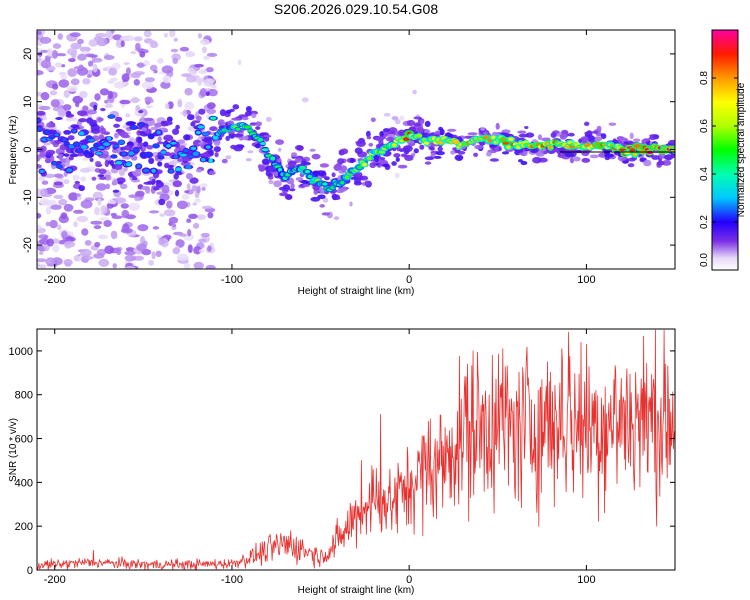 The height and width of the screenshot is (600, 750). Describe the element at coordinates (718, 171) in the screenshot. I see `colorbar-ticks: 0.0 0.2 0.4 0.6 0.8` at that location.